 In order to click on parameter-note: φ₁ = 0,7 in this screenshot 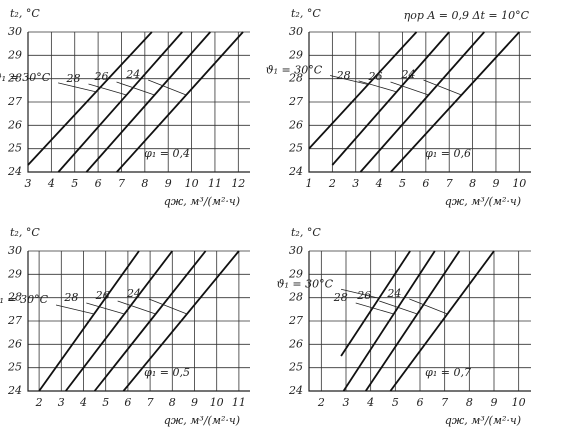, I will do `click(448, 372)`.